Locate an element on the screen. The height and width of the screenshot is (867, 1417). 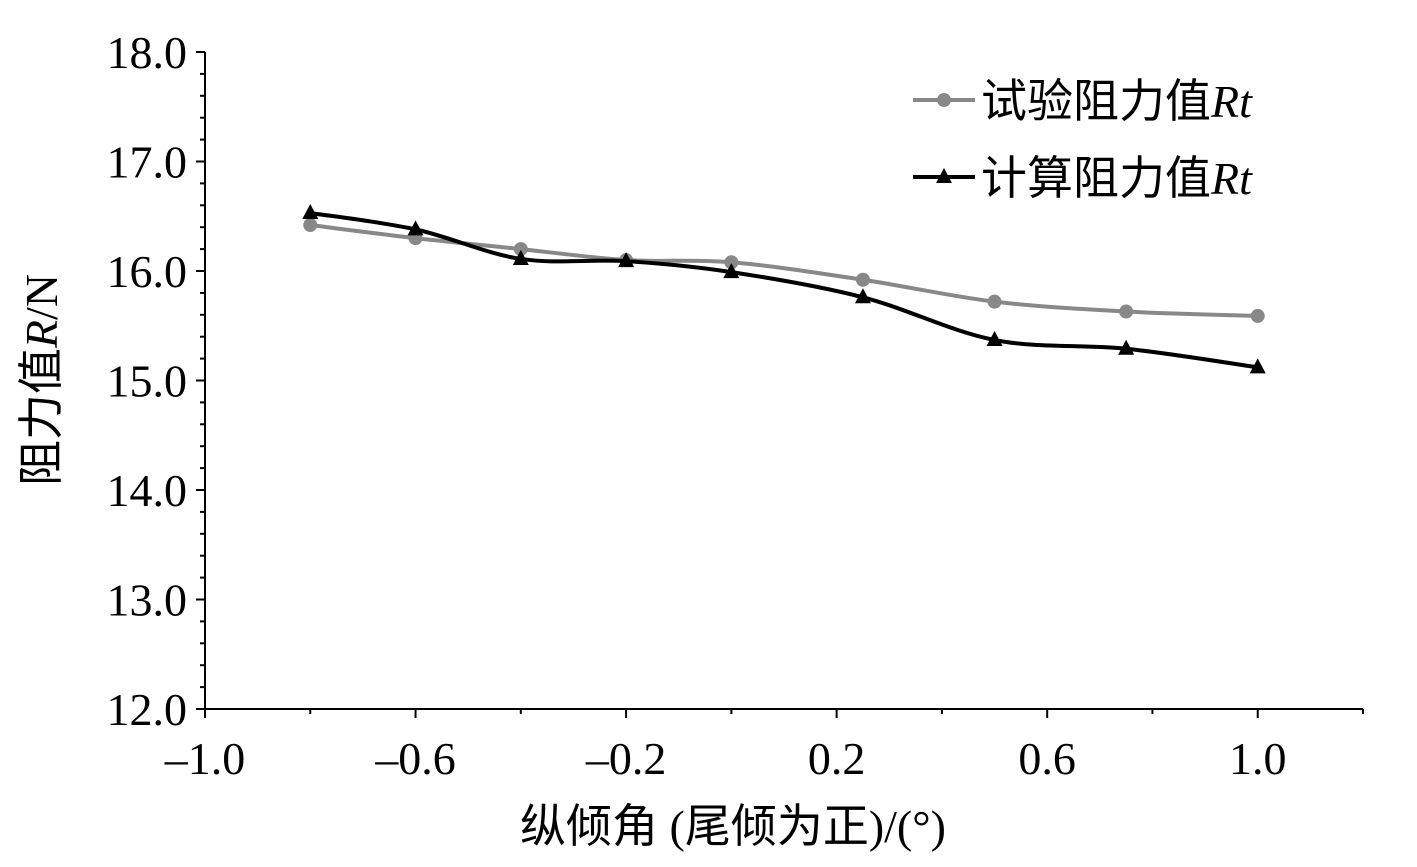
series-layer is located at coordinates (784, 288).